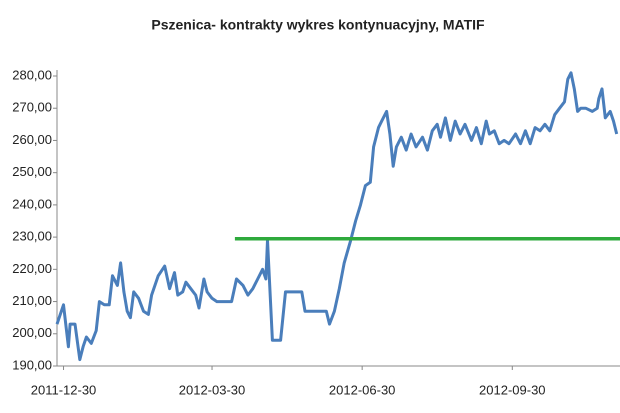 The width and height of the screenshot is (620, 413). I want to click on y-tick-label: 250,00, so click(32, 171).